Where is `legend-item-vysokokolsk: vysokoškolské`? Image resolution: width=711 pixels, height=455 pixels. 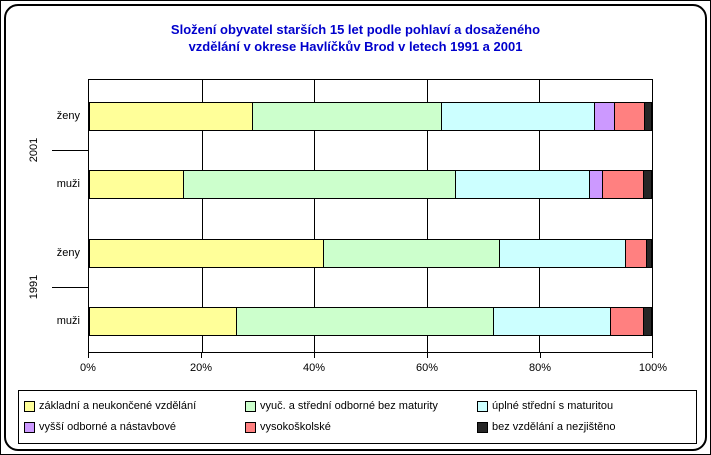
legend-item-vysokokolsk: vysokoškolské is located at coordinates (361, 427).